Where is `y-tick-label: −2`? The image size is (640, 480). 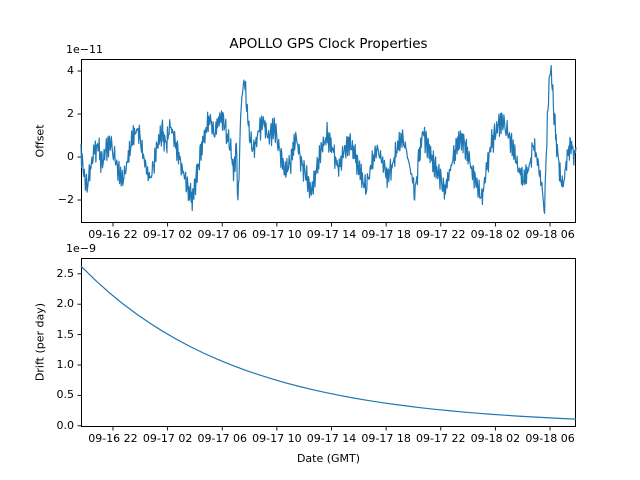 y-tick-label: −2 is located at coordinates (65, 199).